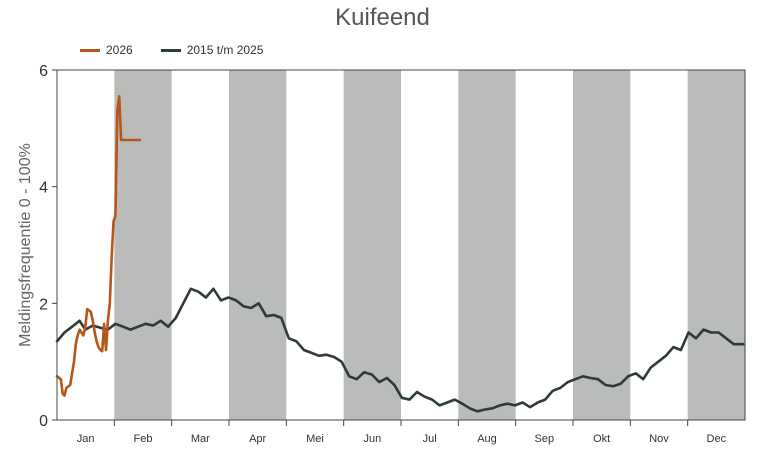 The image size is (765, 450). I want to click on x-tick-label-apr: Apr, so click(257, 439).